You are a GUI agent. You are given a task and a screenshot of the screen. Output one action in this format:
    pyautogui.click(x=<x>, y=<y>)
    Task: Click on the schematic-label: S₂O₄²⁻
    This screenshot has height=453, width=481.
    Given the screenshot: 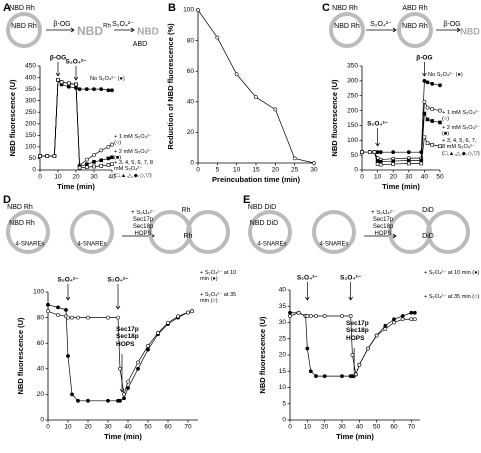 What is the action you would take?
    pyautogui.click(x=381, y=24)
    